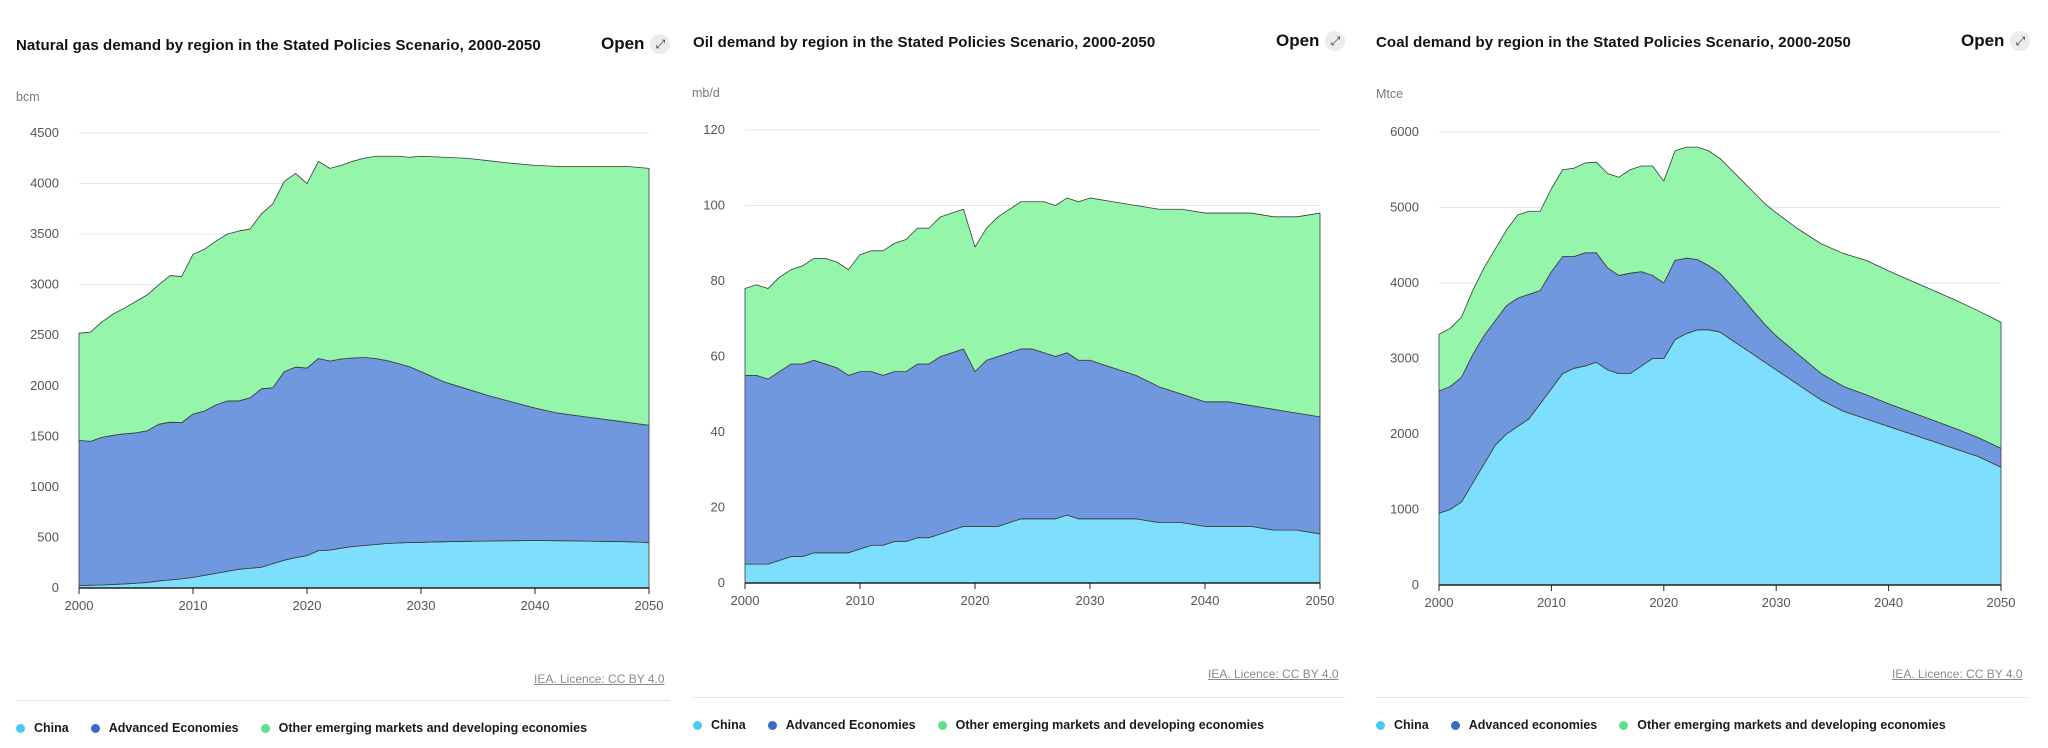 The image size is (2048, 748). I want to click on y-tick-label: 60, so click(718, 356).